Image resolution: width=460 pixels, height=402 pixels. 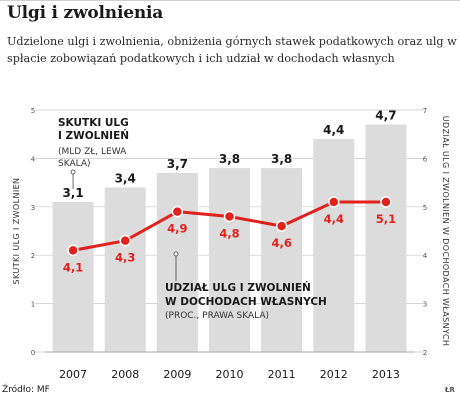 What do you see at coordinates (425, 353) in the screenshot?
I see `right-tick-label: 2` at bounding box center [425, 353].